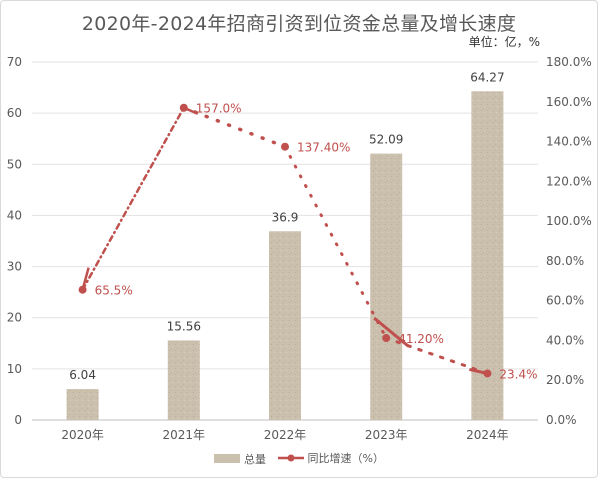 Image resolution: width=598 pixels, height=478 pixels. What do you see at coordinates (14, 164) in the screenshot?
I see `left-axis-tick-label: 50` at bounding box center [14, 164].